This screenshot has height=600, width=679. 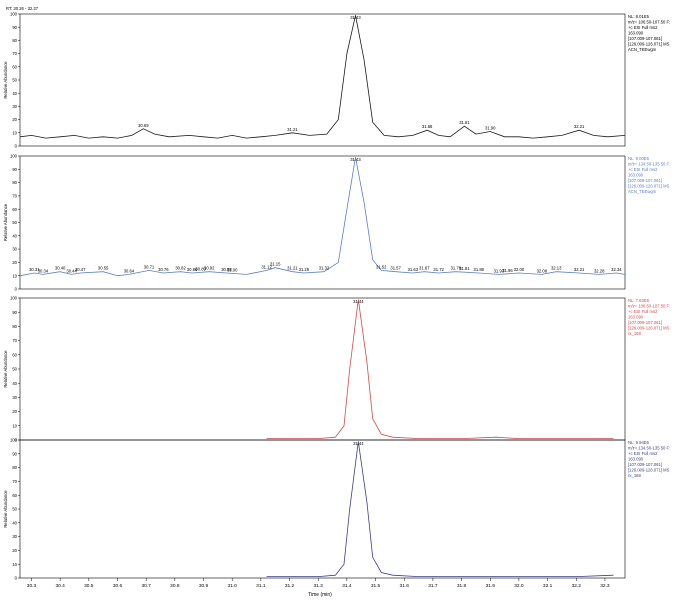 What do you see at coordinates (80, 269) in the screenshot?
I see `peak-label: 30.47` at bounding box center [80, 269].